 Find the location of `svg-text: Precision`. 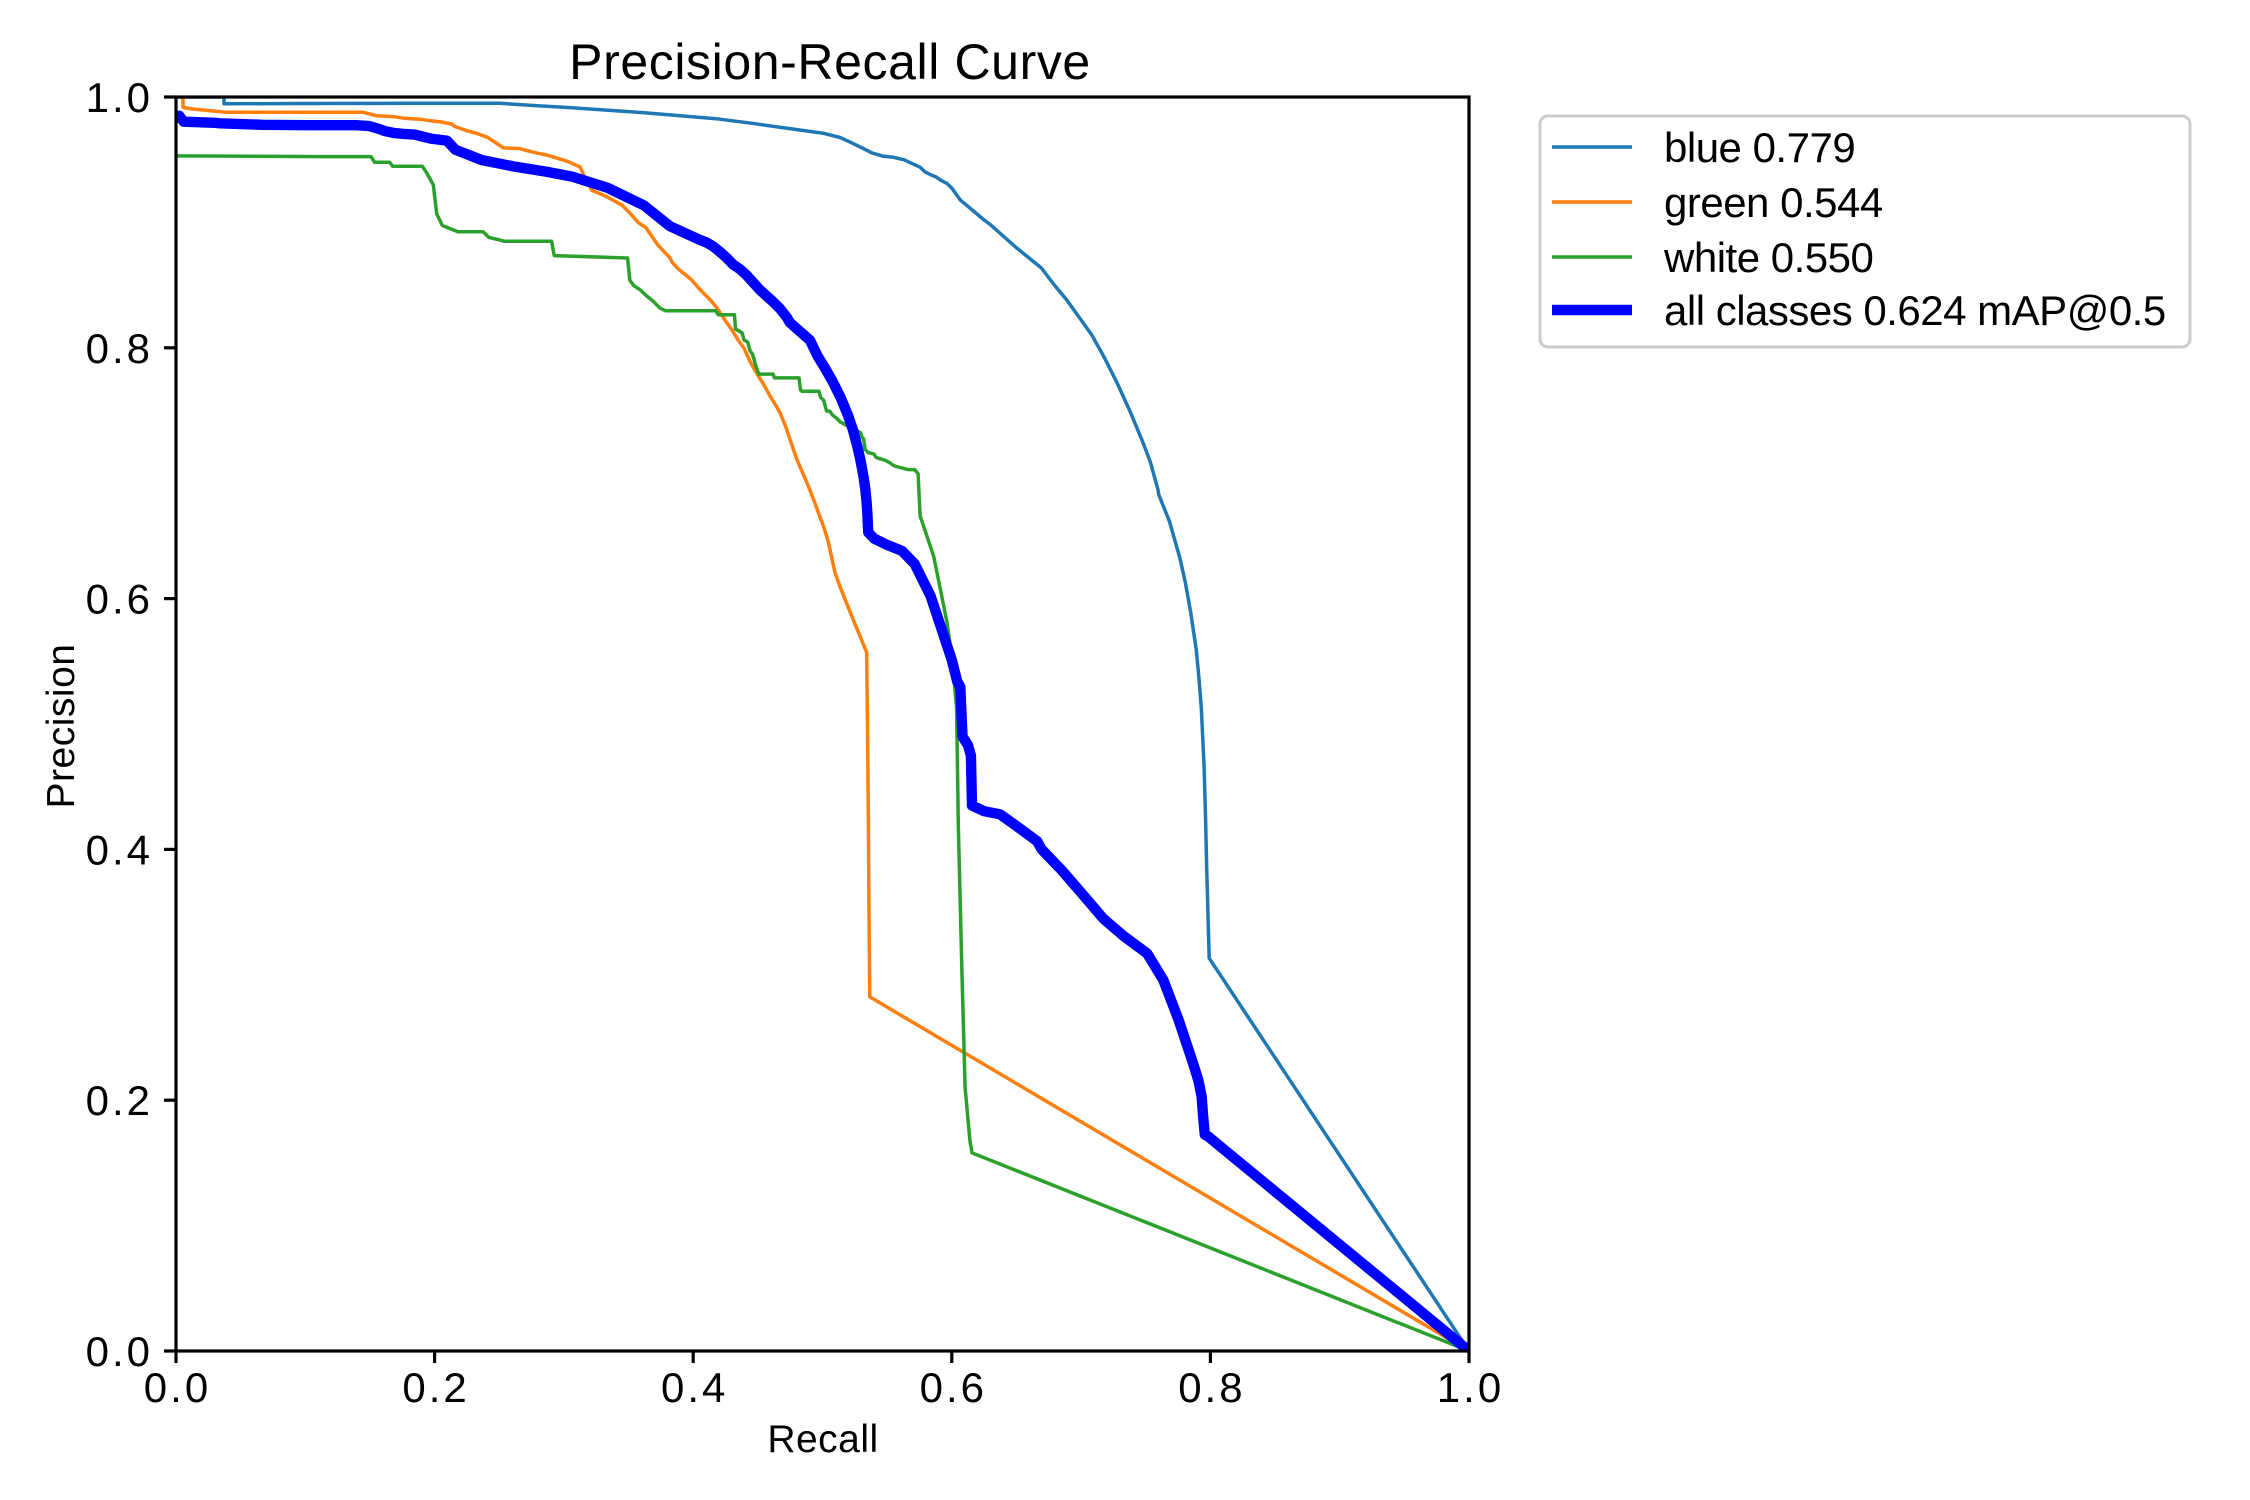

svg-text: Precision is located at coordinates (61, 726).